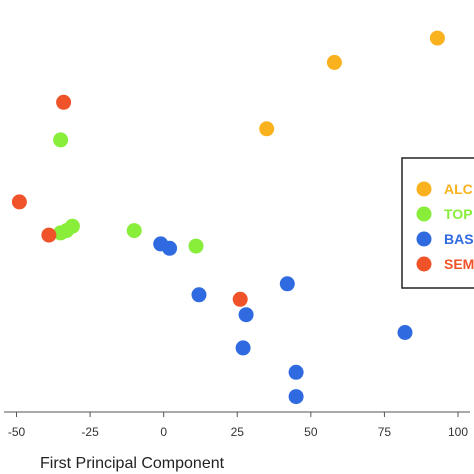 This screenshot has height=474, width=474. Describe the element at coordinates (458, 189) in the screenshot. I see `legend-label-alc: ALC` at that location.